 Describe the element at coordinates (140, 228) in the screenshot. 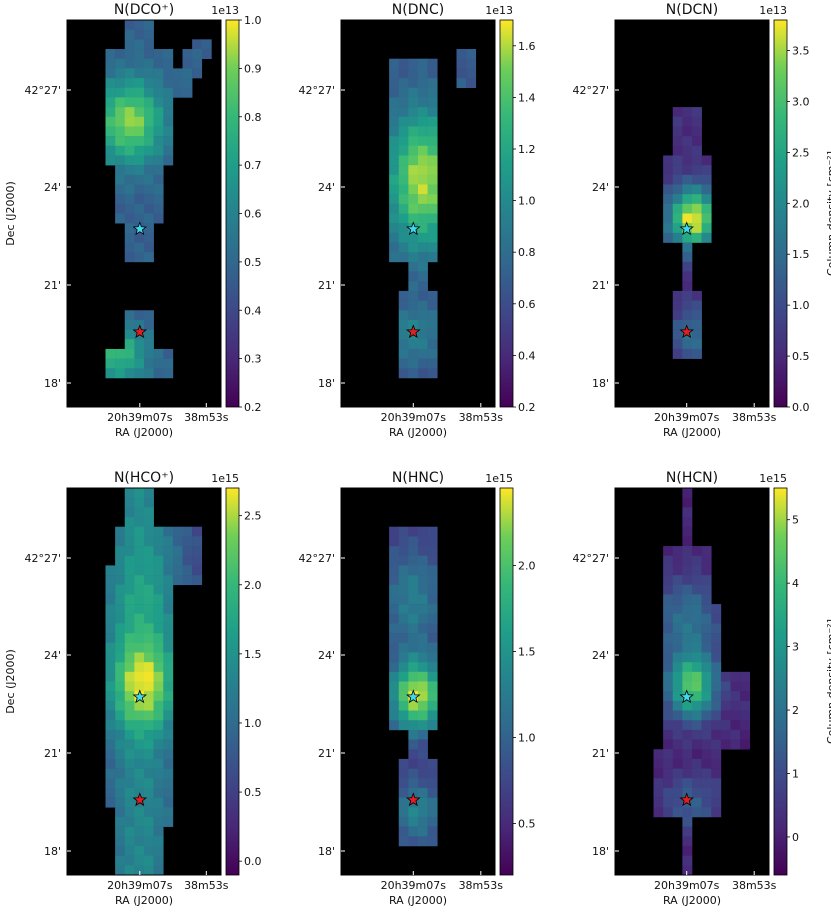

I see `star-marker-north` at that location.